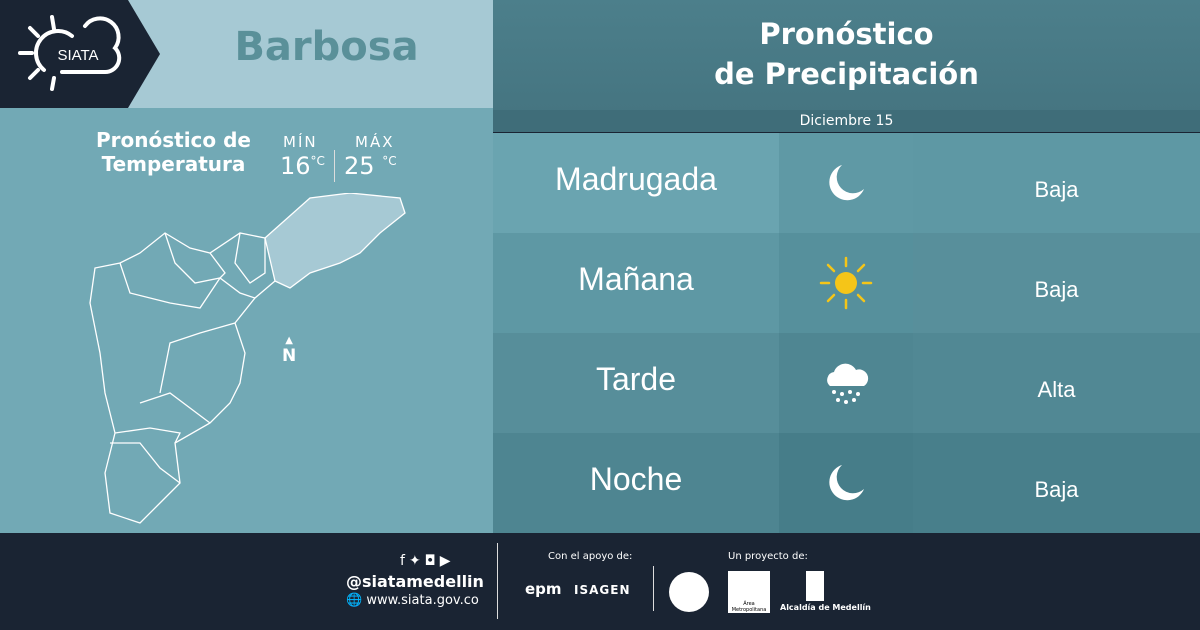  I want to click on min-label: MÍN, so click(300, 142).